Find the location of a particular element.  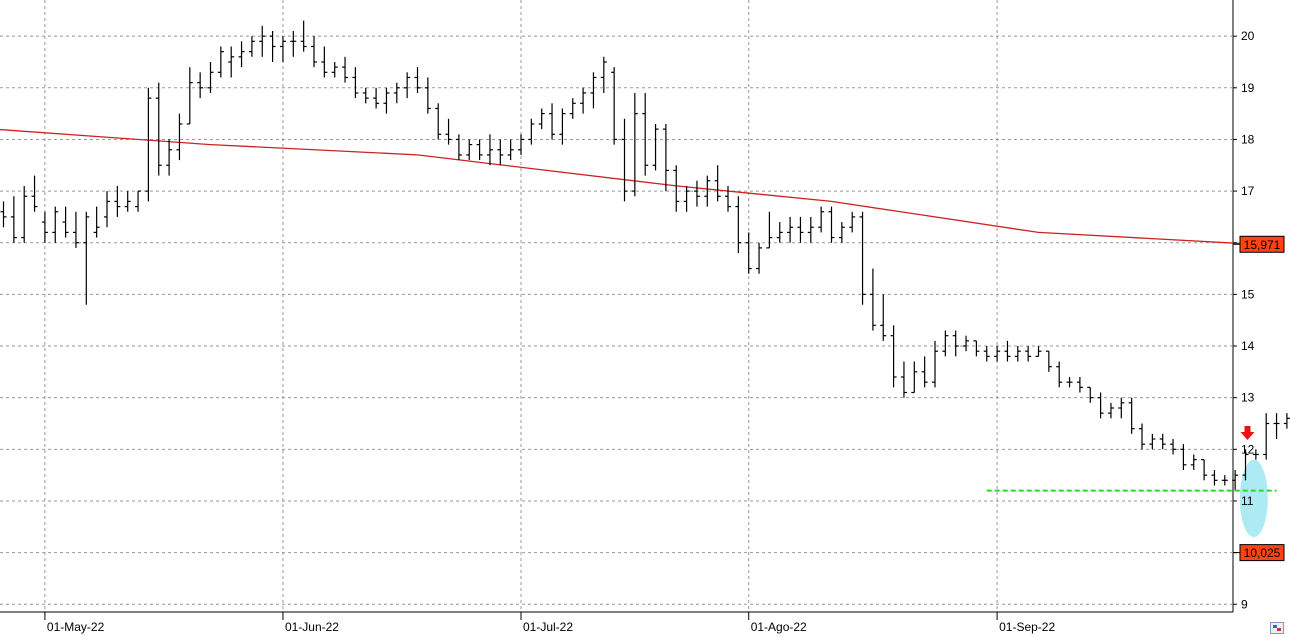

corner-settings-icon is located at coordinates (1277, 628).